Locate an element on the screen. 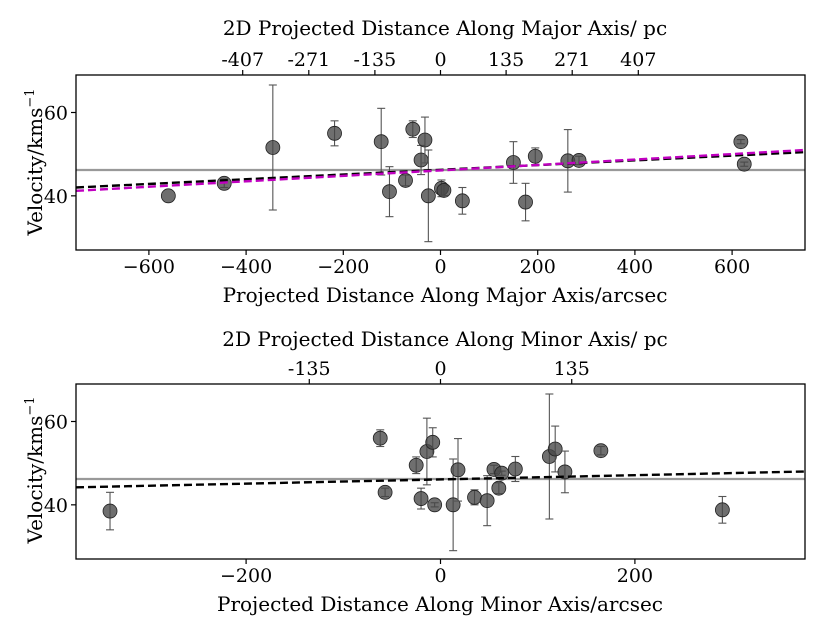  major-x-tick-label: 200 is located at coordinates (538, 267).